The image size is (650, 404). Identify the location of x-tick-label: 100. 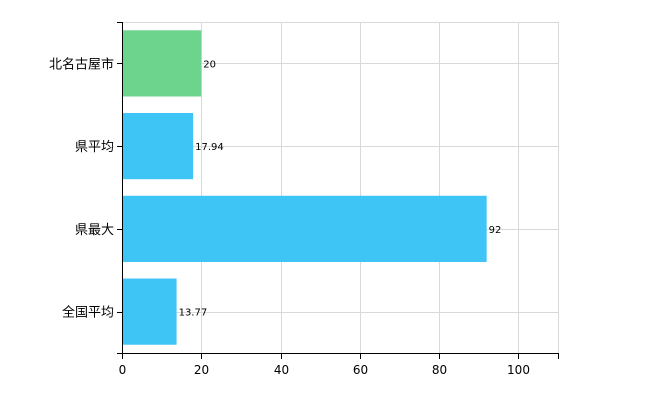
(518, 370).